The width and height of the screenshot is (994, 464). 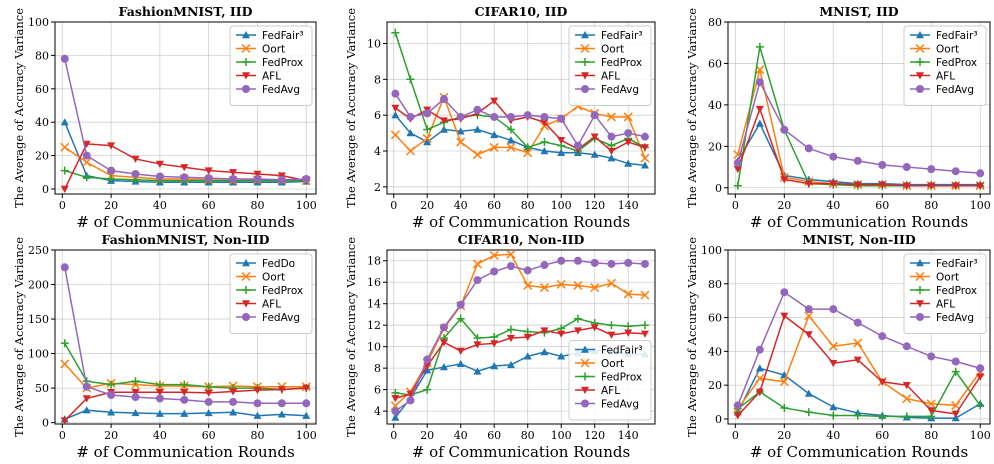 I want to click on x-tick-label: 80, so click(x=528, y=205).